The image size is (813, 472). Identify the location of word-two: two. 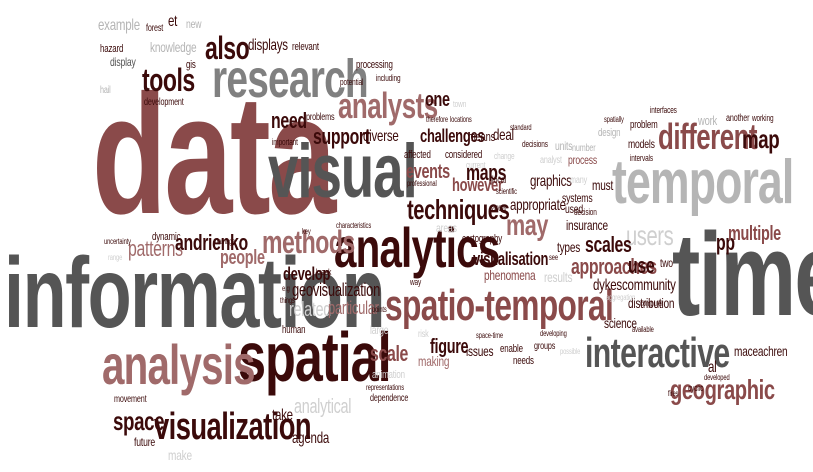
(666, 263).